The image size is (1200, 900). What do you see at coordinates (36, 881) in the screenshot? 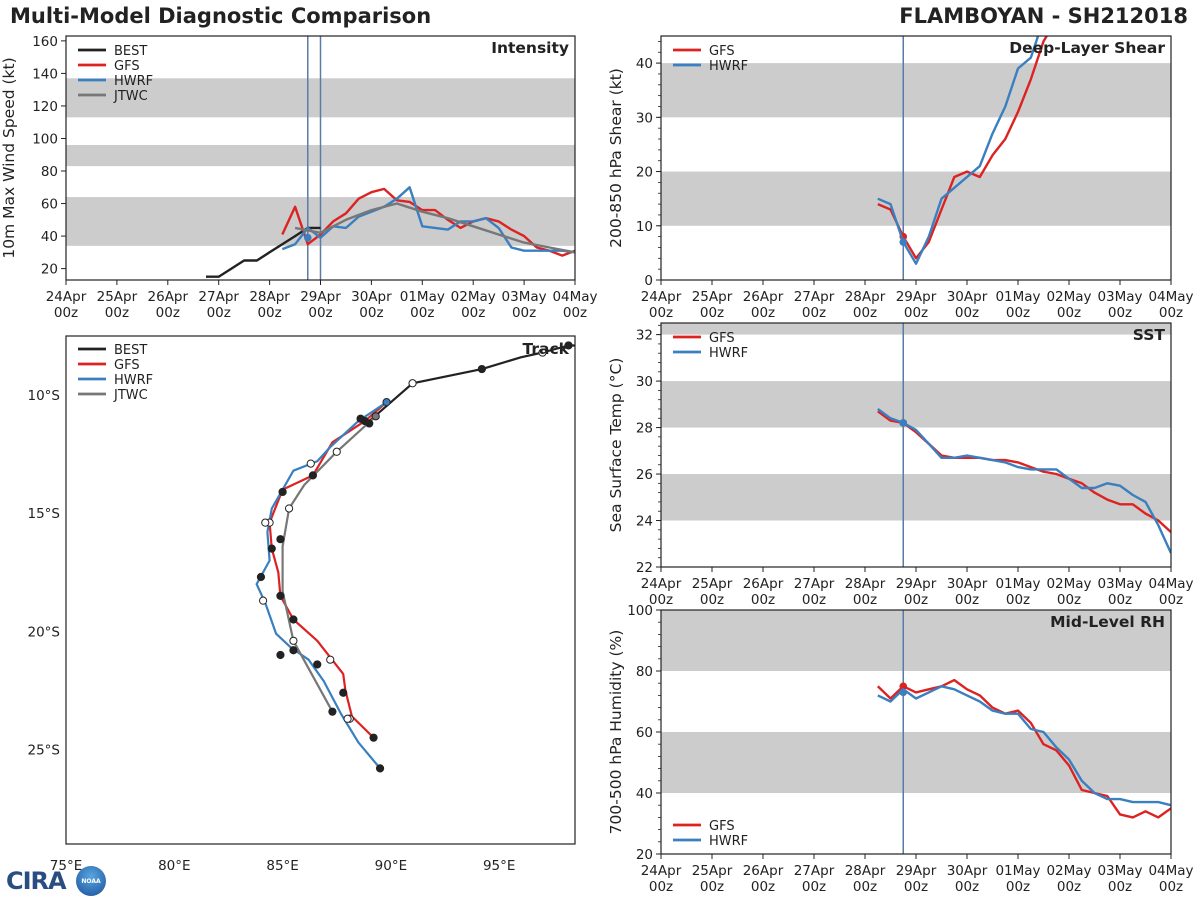
I see `cira-logo-text: CIRA` at bounding box center [36, 881].